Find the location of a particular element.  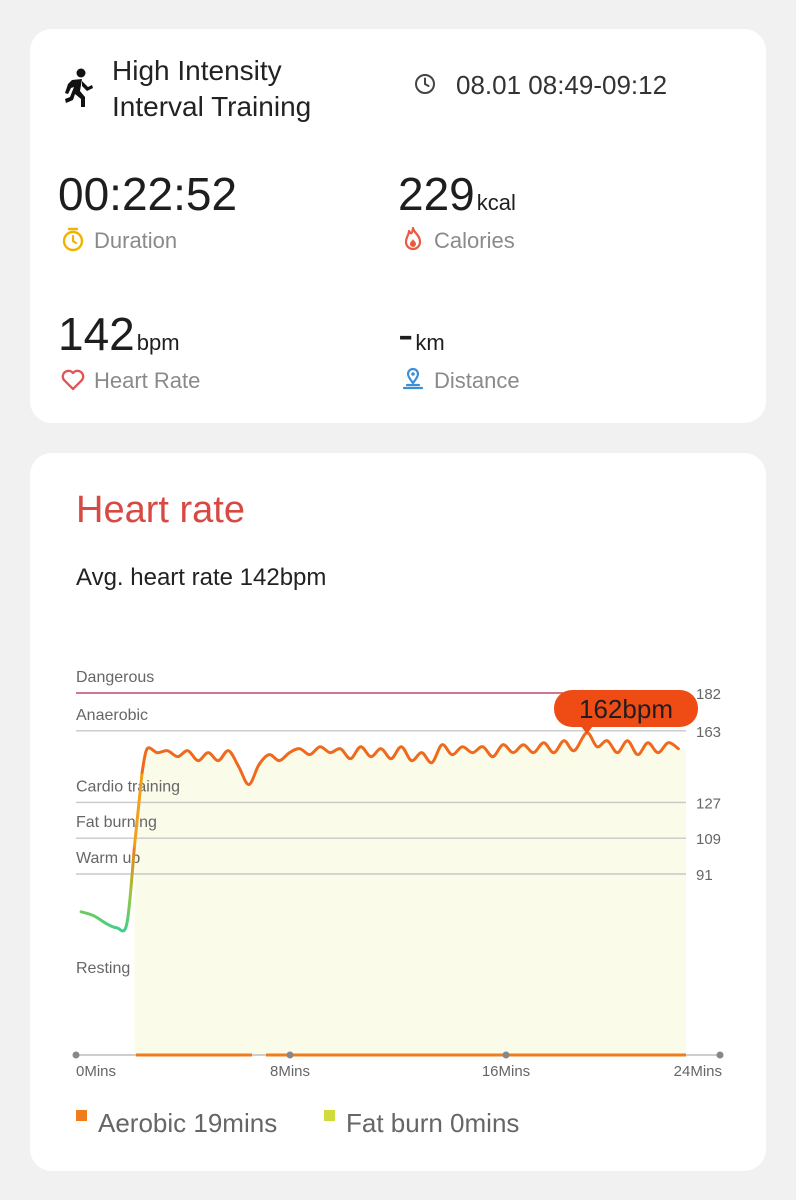

legend-fat-burn-swatch is located at coordinates (329, 1115).